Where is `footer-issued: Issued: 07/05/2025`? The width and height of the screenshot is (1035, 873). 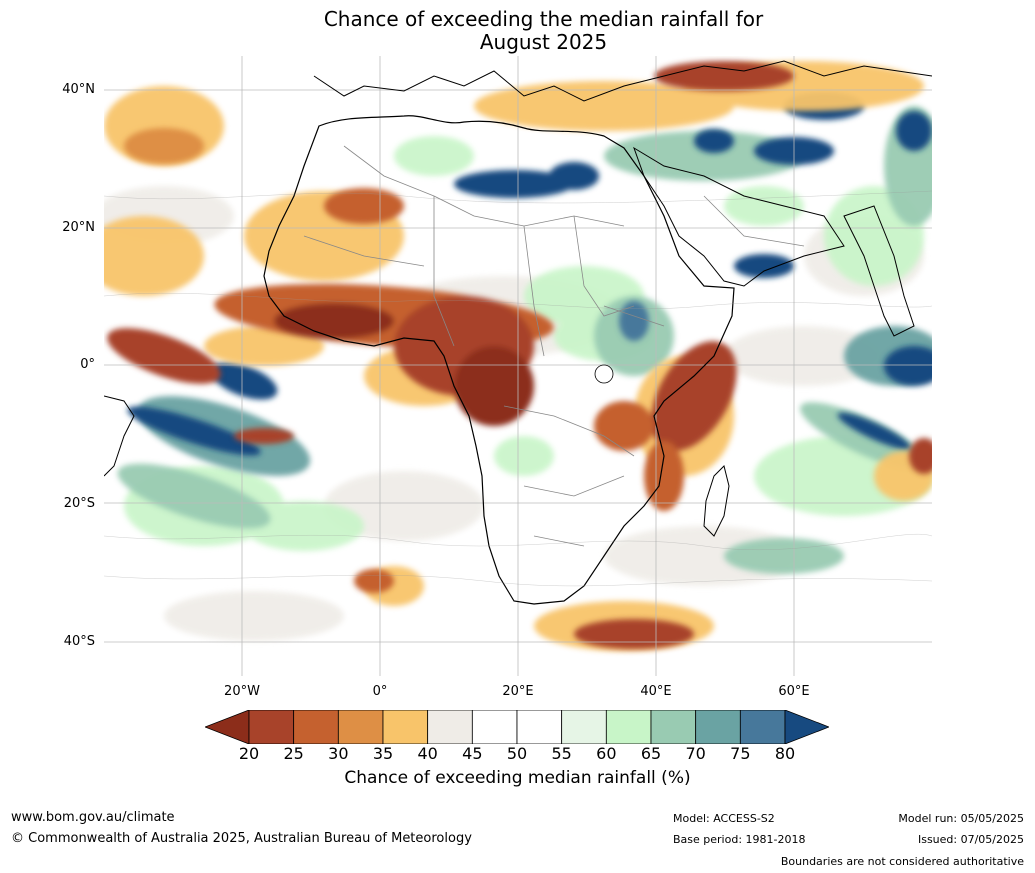
footer-issued: Issued: 07/05/2025 is located at coordinates (970, 839).